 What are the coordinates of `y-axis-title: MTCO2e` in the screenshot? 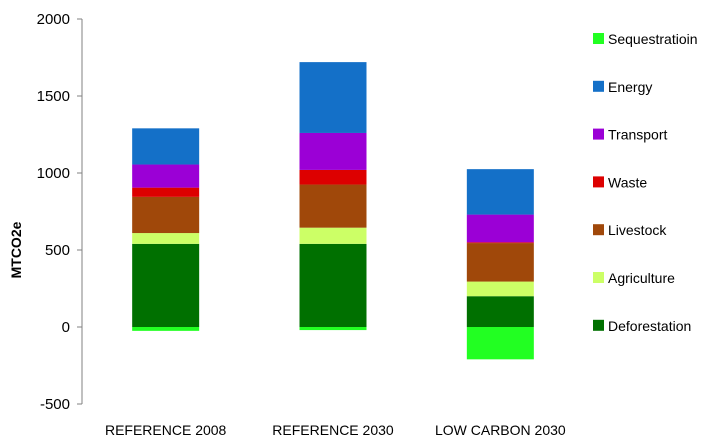 It's located at (16, 249).